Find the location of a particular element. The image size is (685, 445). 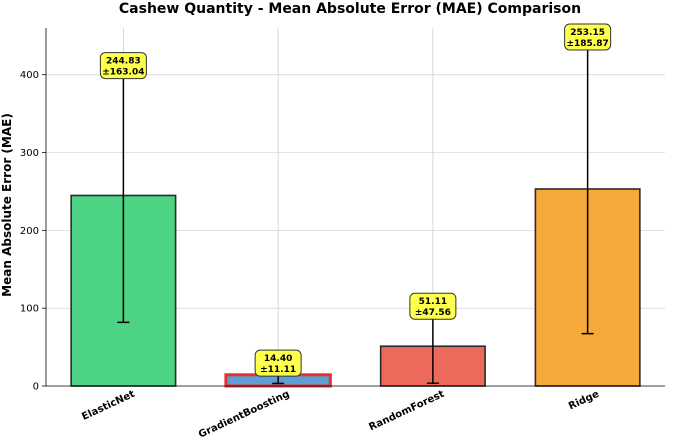

x-tick-label: RandomForest is located at coordinates (406, 411).